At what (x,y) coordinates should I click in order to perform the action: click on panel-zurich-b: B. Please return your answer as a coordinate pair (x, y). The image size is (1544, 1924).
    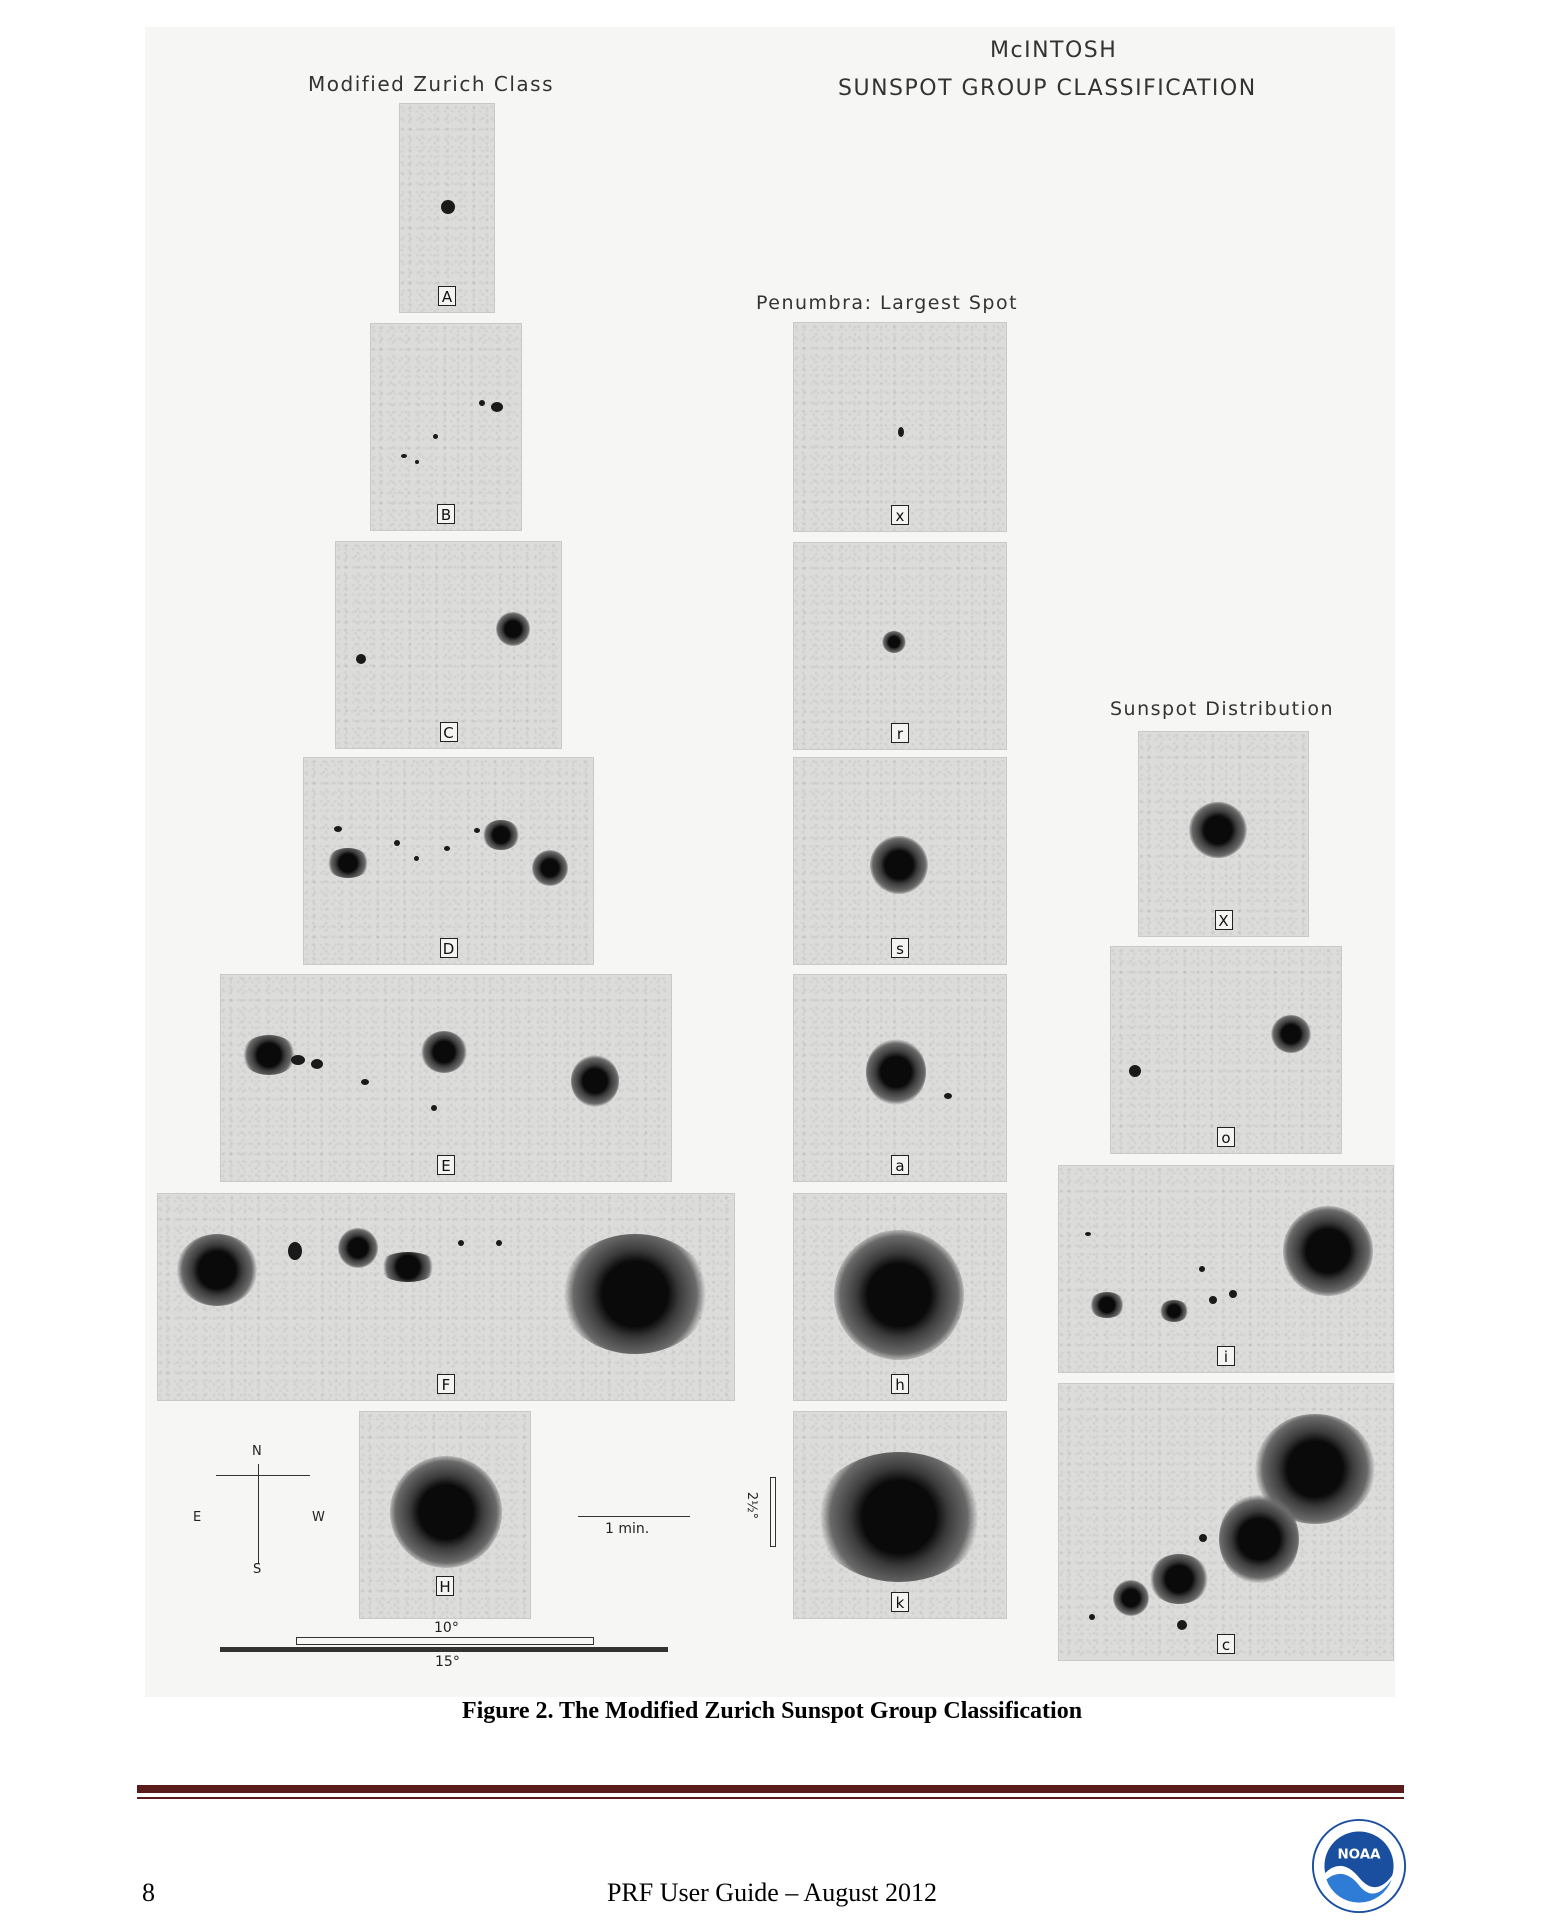
    Looking at the image, I should click on (446, 427).